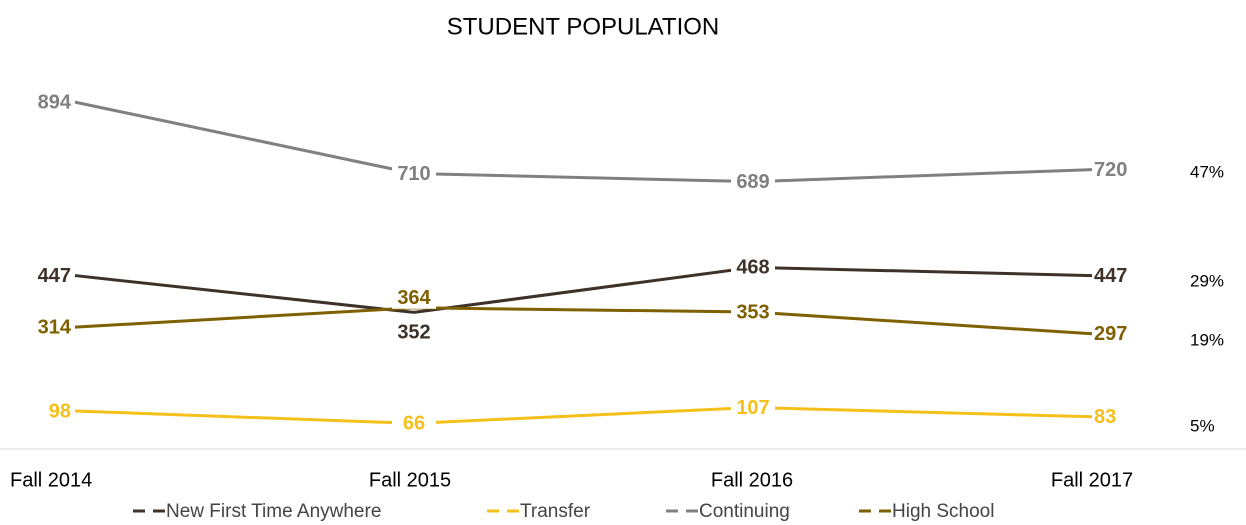  Describe the element at coordinates (1207, 280) in the screenshot. I see `annotation: 29%` at that location.